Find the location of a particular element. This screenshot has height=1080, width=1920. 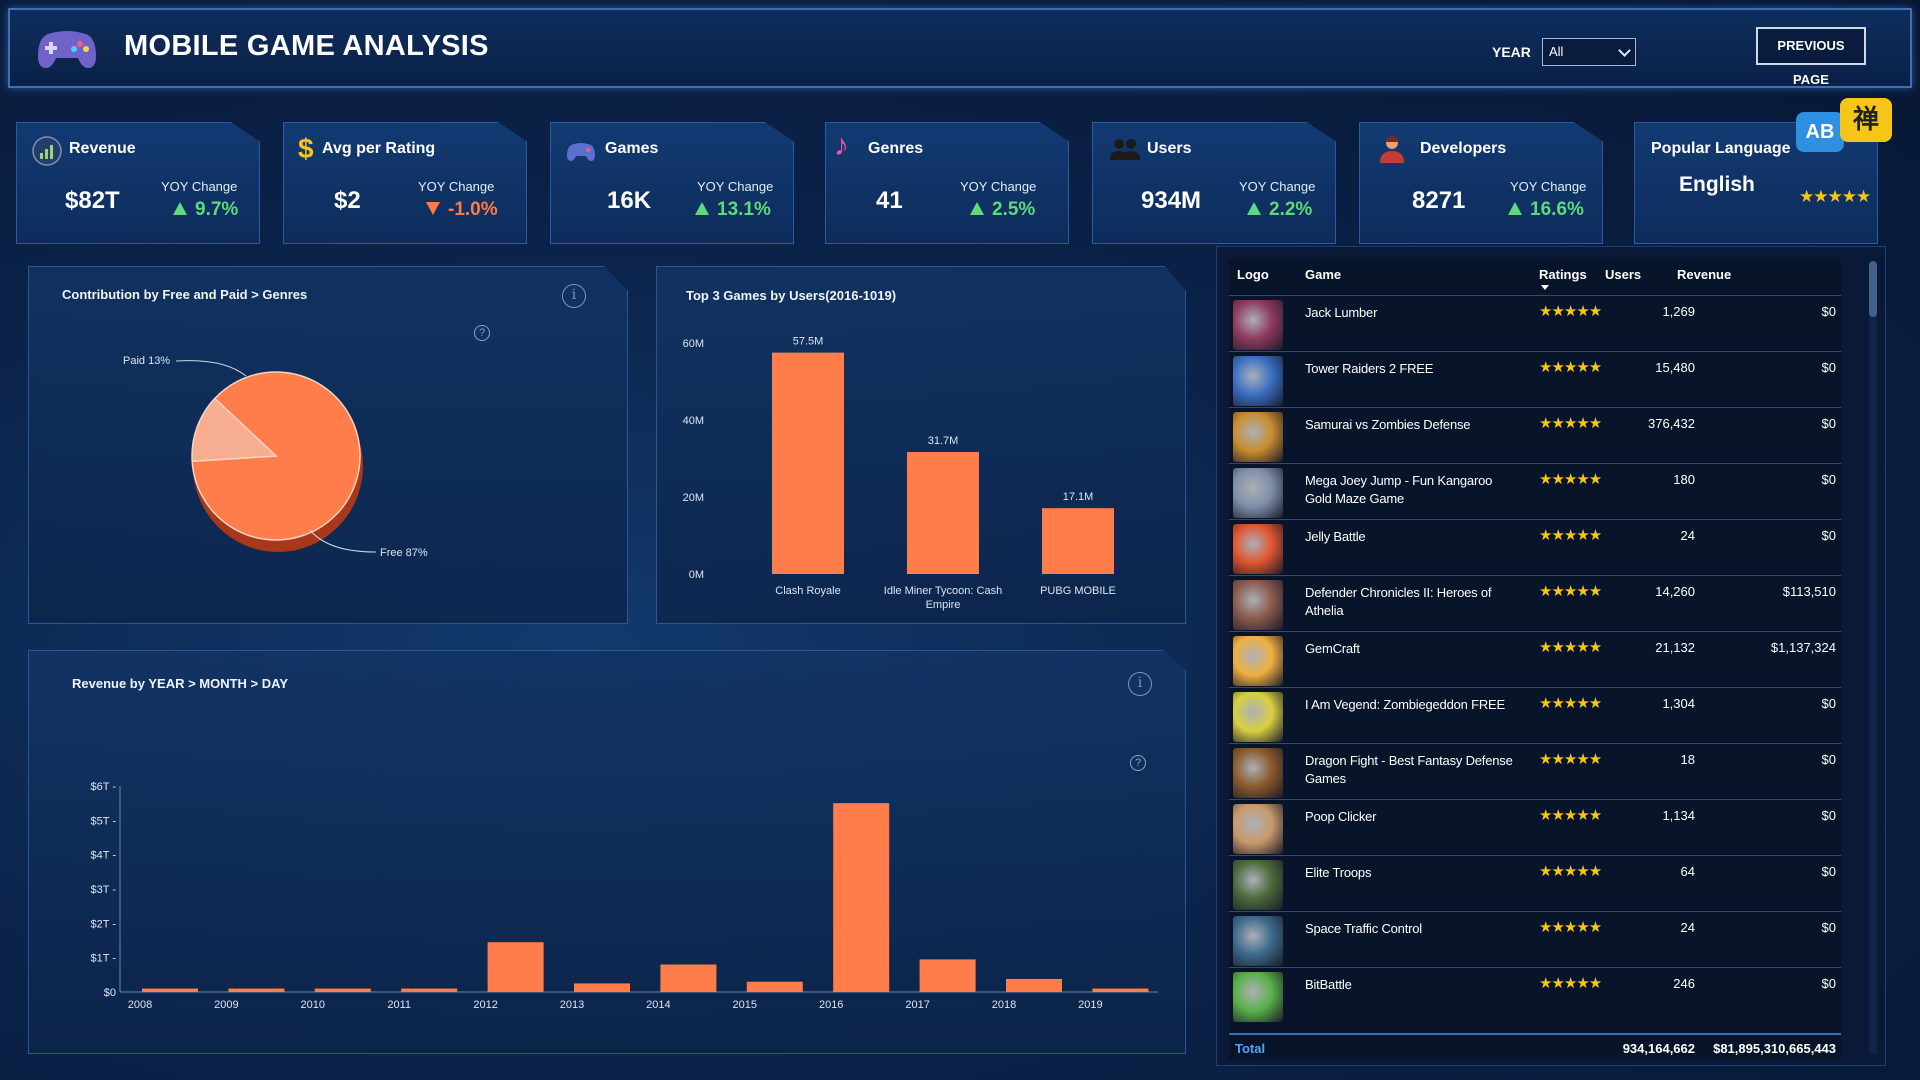

y-tick-label: 20M is located at coordinates (693, 498).